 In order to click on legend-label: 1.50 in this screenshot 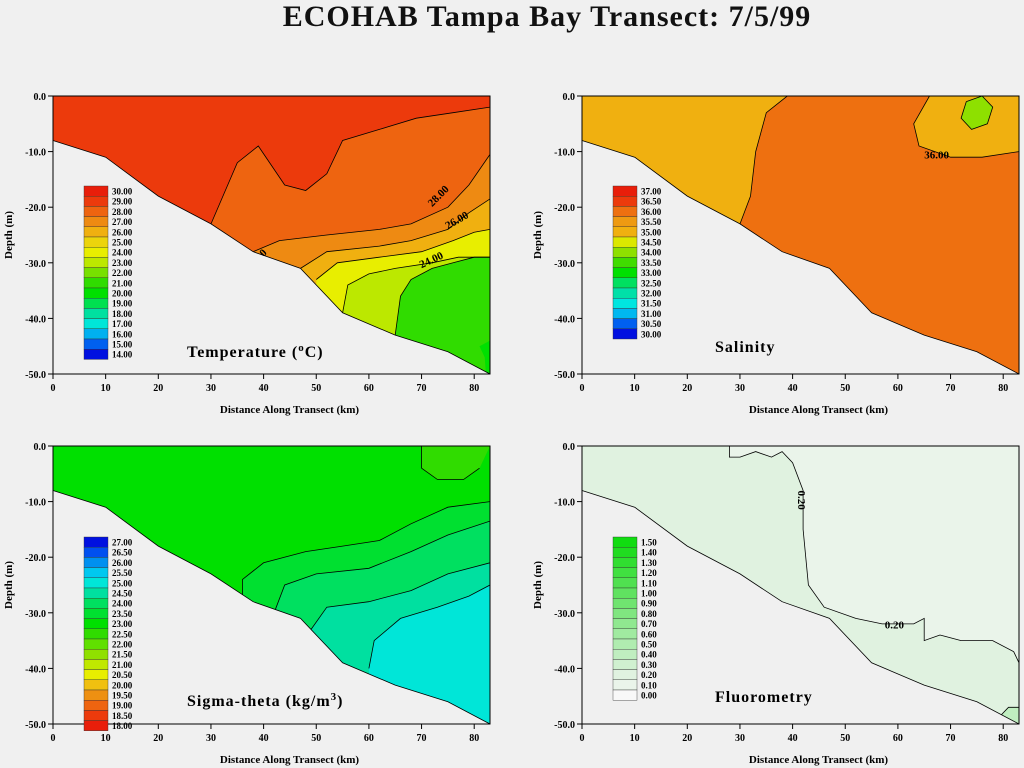, I will do `click(649, 543)`.